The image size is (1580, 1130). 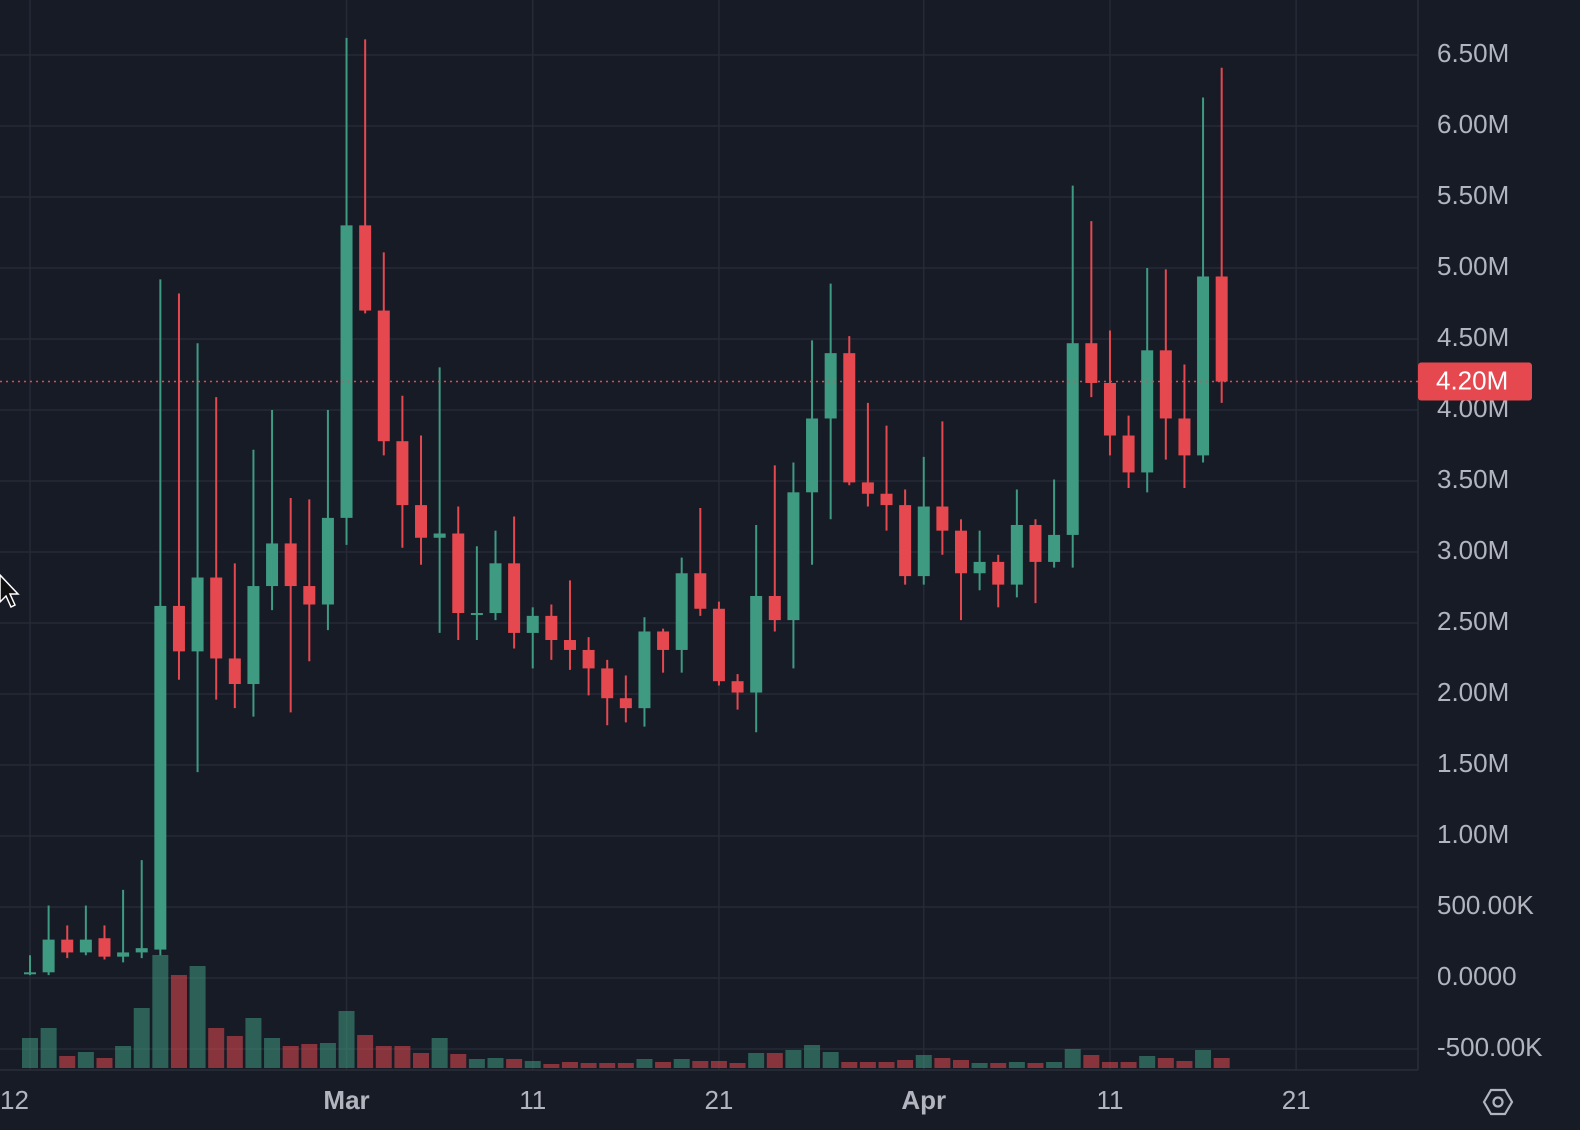 I want to click on y-tick-label: 4.50M, so click(x=1473, y=337).